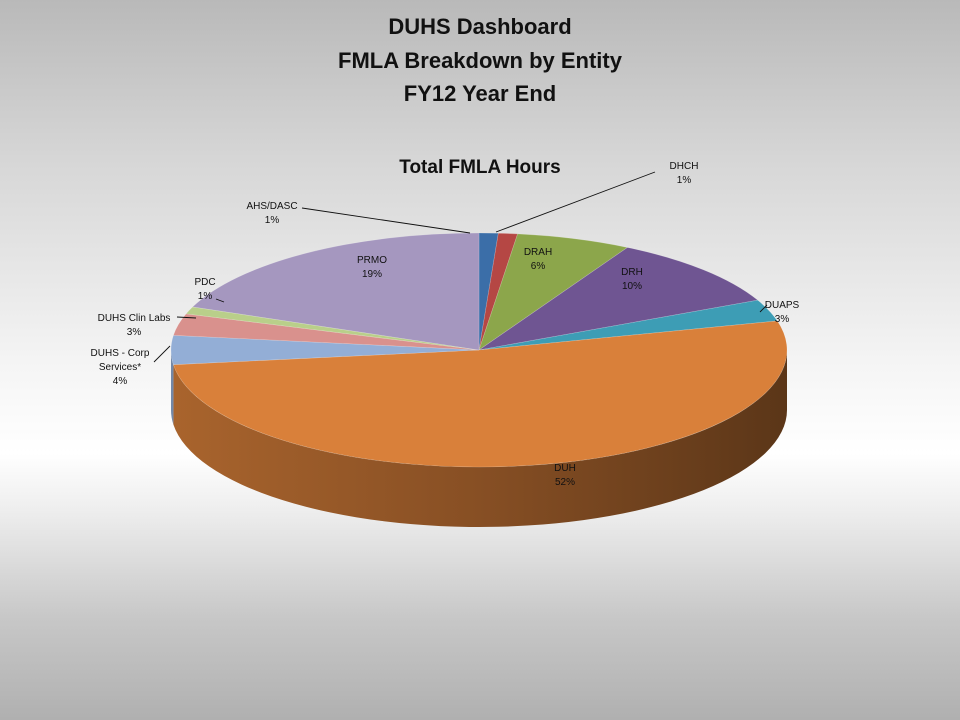  I want to click on leader-line-ahs-dasc, so click(386, 220).